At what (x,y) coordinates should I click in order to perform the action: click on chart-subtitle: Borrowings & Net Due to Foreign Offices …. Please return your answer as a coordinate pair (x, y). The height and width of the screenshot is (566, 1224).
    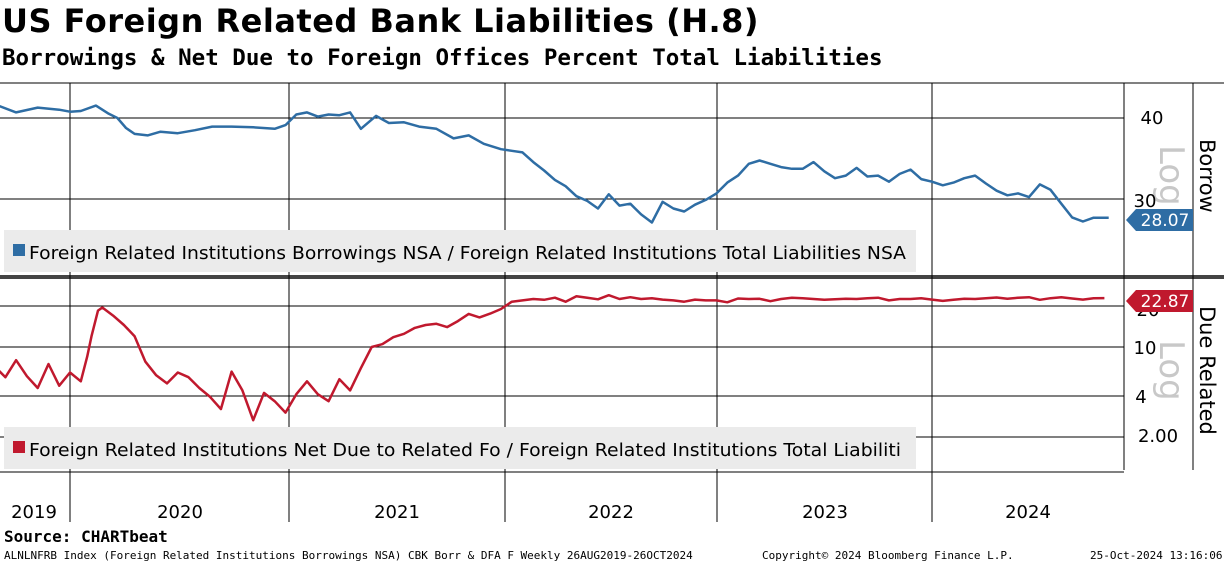
    Looking at the image, I should click on (442, 58).